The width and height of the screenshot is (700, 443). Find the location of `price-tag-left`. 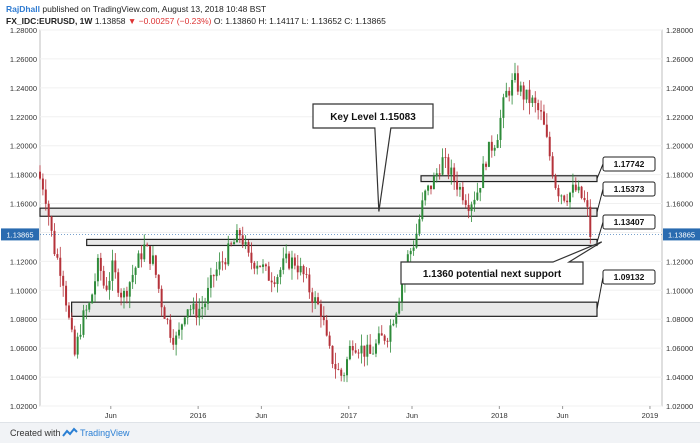

price-tag-left is located at coordinates (20, 234).